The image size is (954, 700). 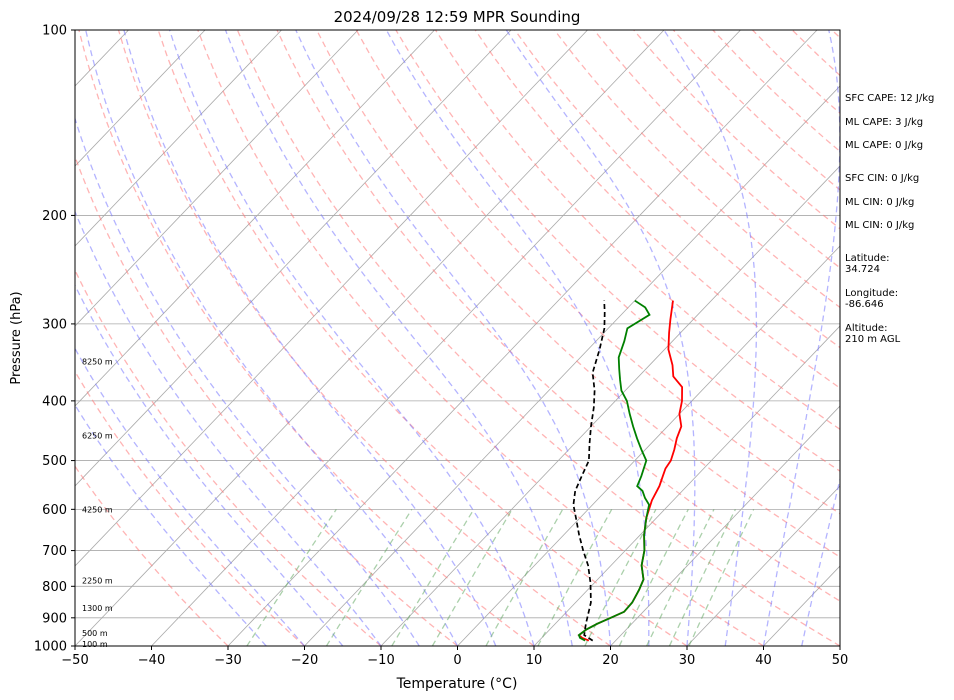 What do you see at coordinates (867, 264) in the screenshot?
I see `latitude-annotation: Latitude: 34.724` at bounding box center [867, 264].